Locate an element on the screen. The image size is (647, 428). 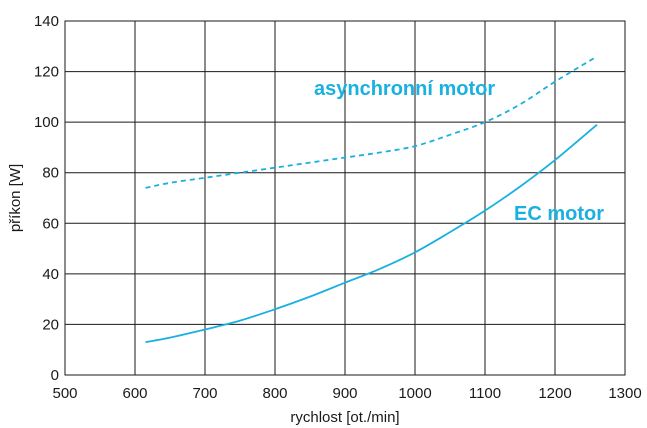
y-tick-label-60: 60 is located at coordinates (50, 223).